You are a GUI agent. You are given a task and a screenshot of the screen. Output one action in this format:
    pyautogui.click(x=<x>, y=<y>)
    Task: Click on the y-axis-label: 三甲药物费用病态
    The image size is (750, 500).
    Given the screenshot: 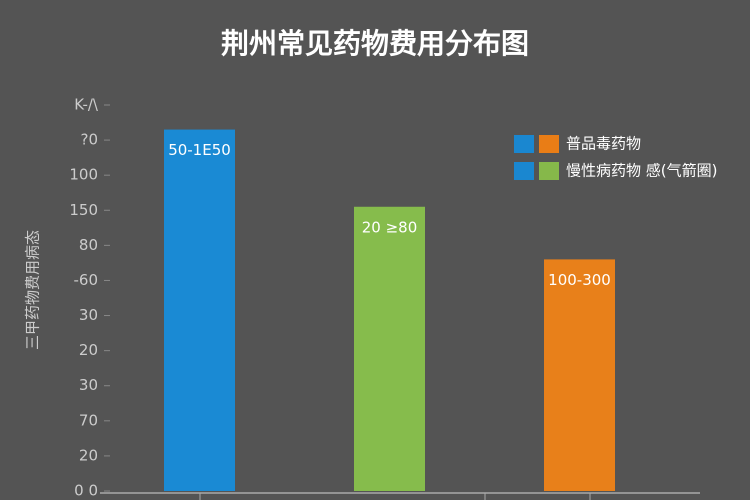 What is the action you would take?
    pyautogui.click(x=33, y=290)
    